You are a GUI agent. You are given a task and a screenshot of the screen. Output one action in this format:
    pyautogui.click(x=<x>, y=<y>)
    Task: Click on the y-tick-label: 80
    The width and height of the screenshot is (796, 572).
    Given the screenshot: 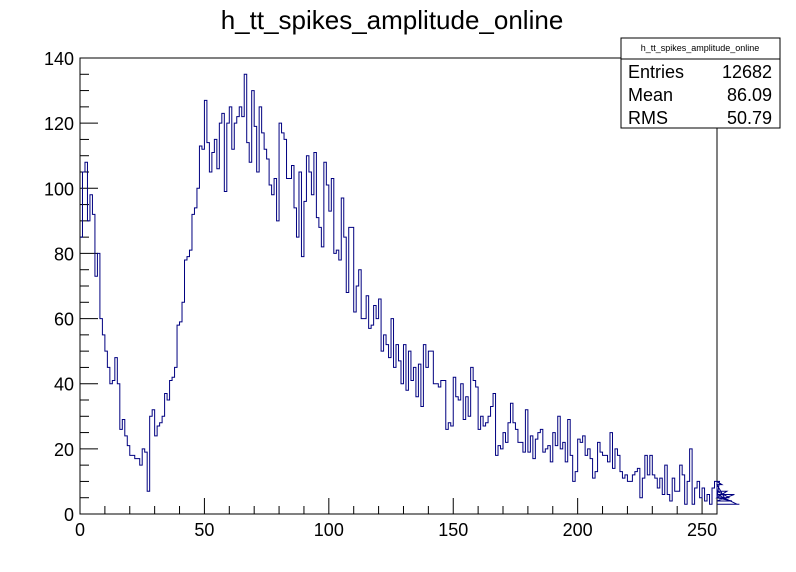 What is the action you would take?
    pyautogui.click(x=64, y=254)
    